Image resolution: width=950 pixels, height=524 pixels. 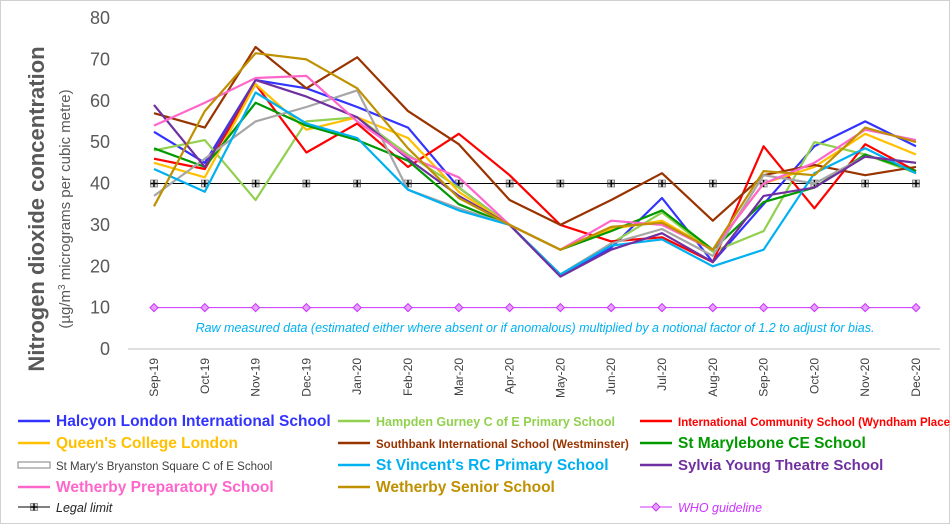 I want to click on legend-item-hampden-gurney-c-of-e-primary-school: Hampden Gurney C of E Primary School, so click(x=476, y=422).